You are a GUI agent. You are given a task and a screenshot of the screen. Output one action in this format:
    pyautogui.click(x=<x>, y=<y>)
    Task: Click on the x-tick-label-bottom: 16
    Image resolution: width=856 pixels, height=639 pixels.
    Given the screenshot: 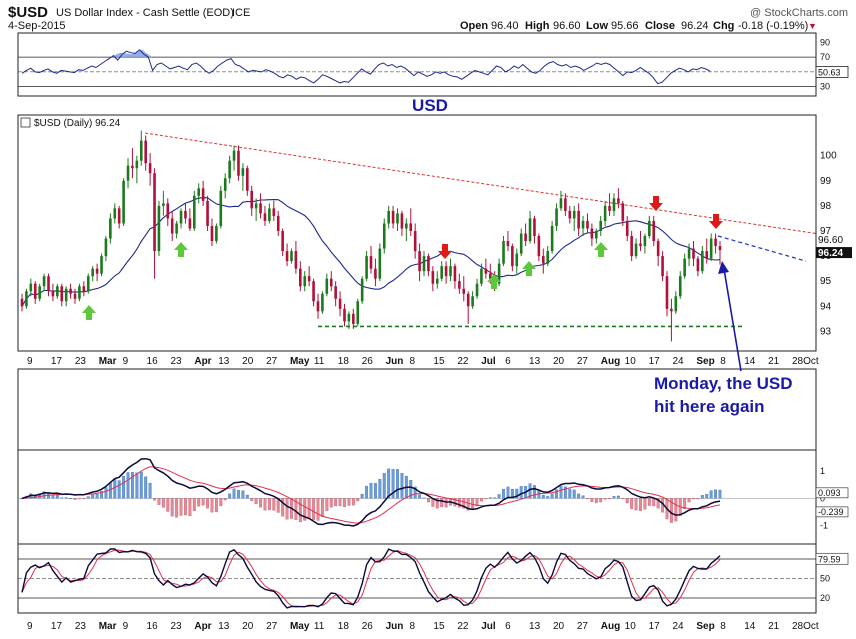 What is the action you would take?
    pyautogui.click(x=153, y=626)
    